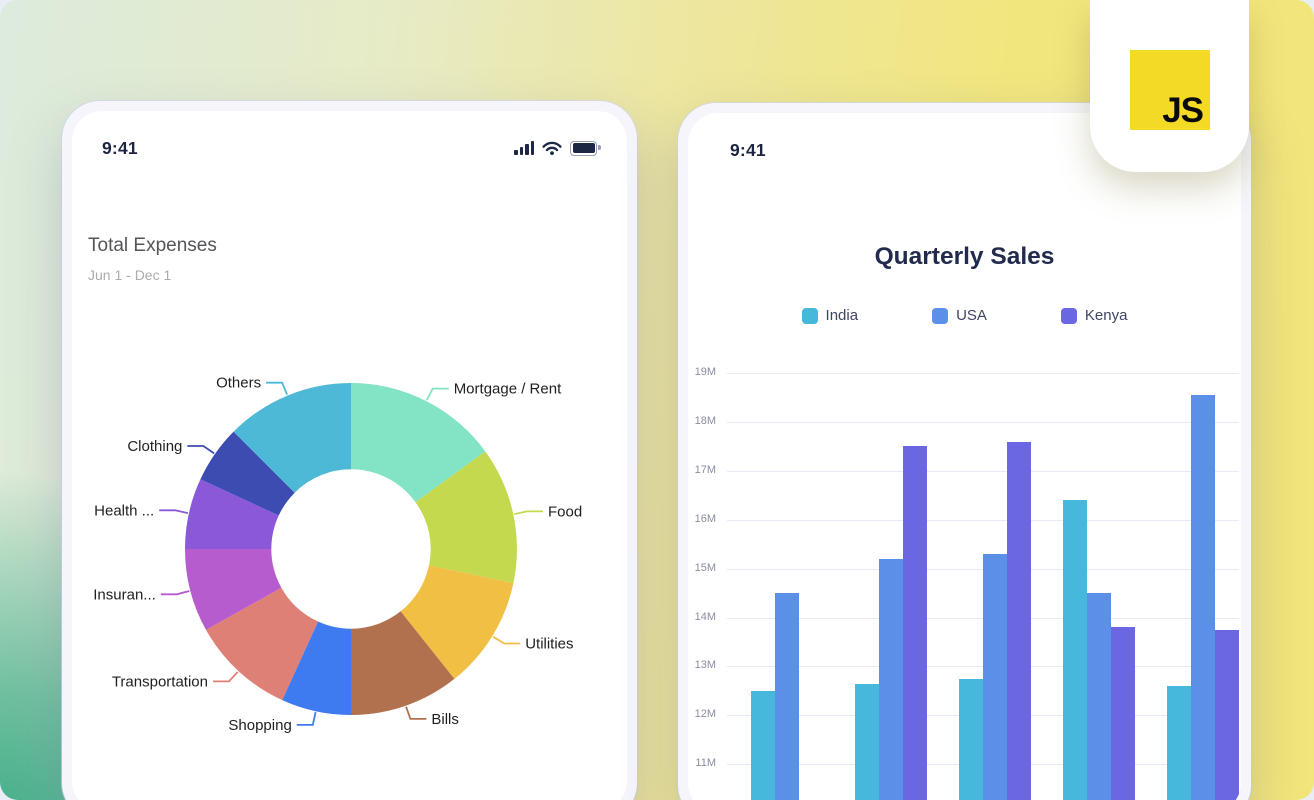 The width and height of the screenshot is (1314, 800). I want to click on donut-slice-insuran, so click(233, 589).